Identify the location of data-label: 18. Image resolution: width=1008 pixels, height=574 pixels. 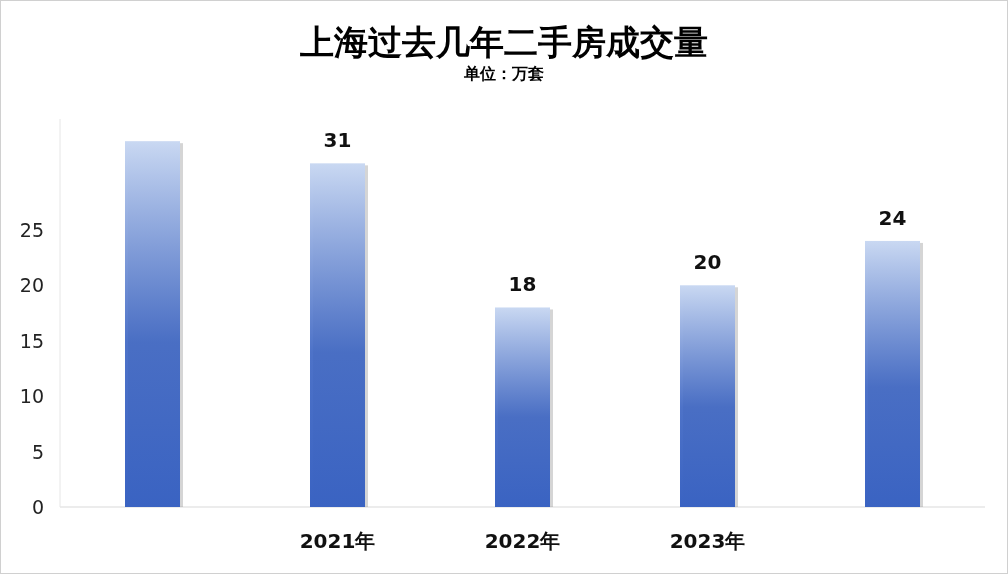
(522, 284).